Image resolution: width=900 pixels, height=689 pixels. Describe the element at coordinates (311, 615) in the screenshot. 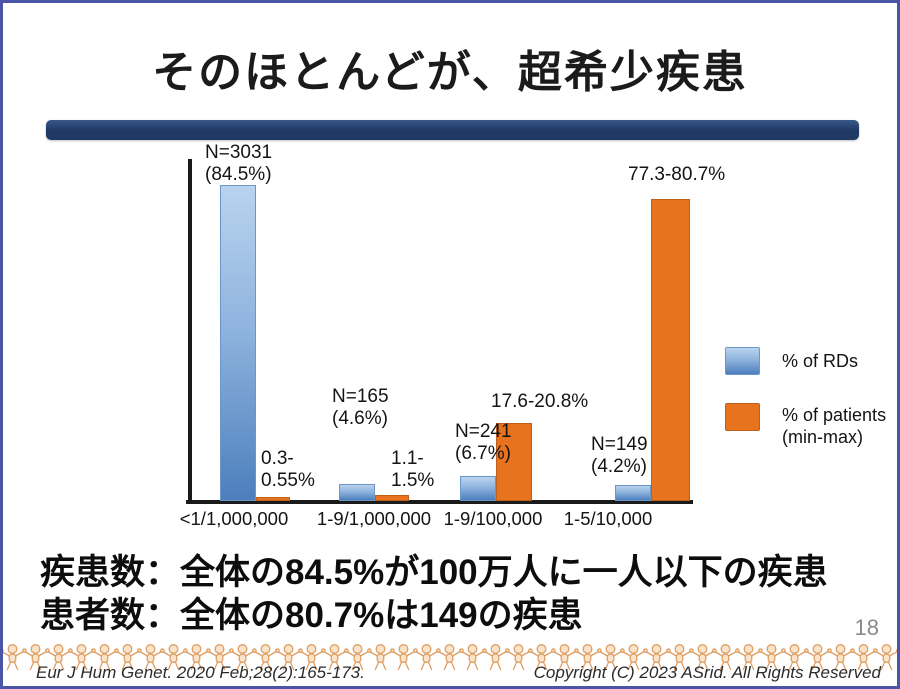

I see `statement-patients: 患者数：全体の80.7%は149の疾患` at that location.